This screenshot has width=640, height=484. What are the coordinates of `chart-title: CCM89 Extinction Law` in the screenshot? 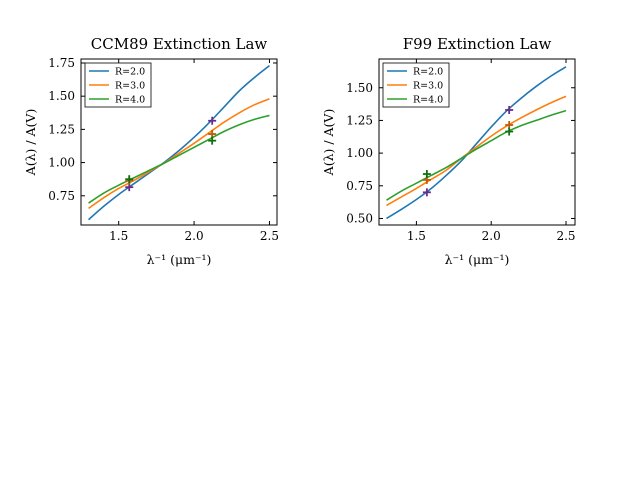 It's located at (179, 44).